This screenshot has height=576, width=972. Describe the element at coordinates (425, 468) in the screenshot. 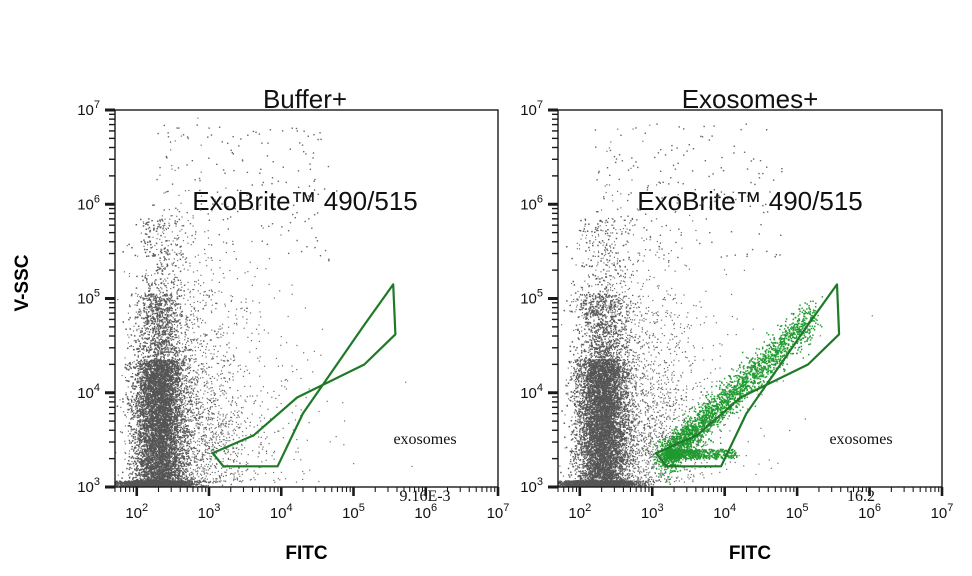

I see `gate-label-left: exosomes 9.16E-3` at that location.